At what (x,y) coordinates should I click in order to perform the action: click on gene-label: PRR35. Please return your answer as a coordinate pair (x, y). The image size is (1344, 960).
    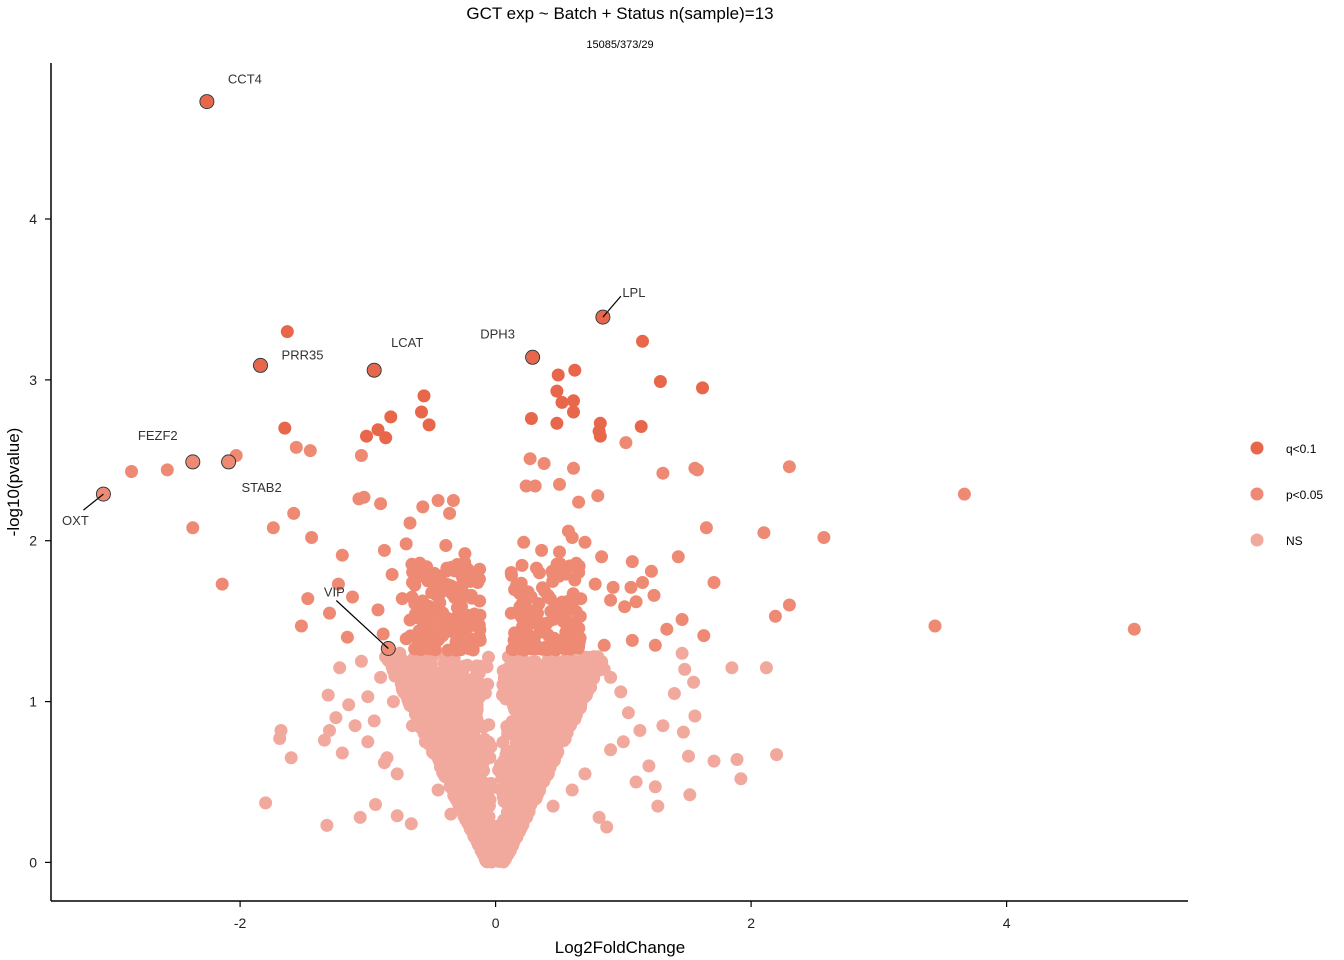
    Looking at the image, I should click on (303, 354).